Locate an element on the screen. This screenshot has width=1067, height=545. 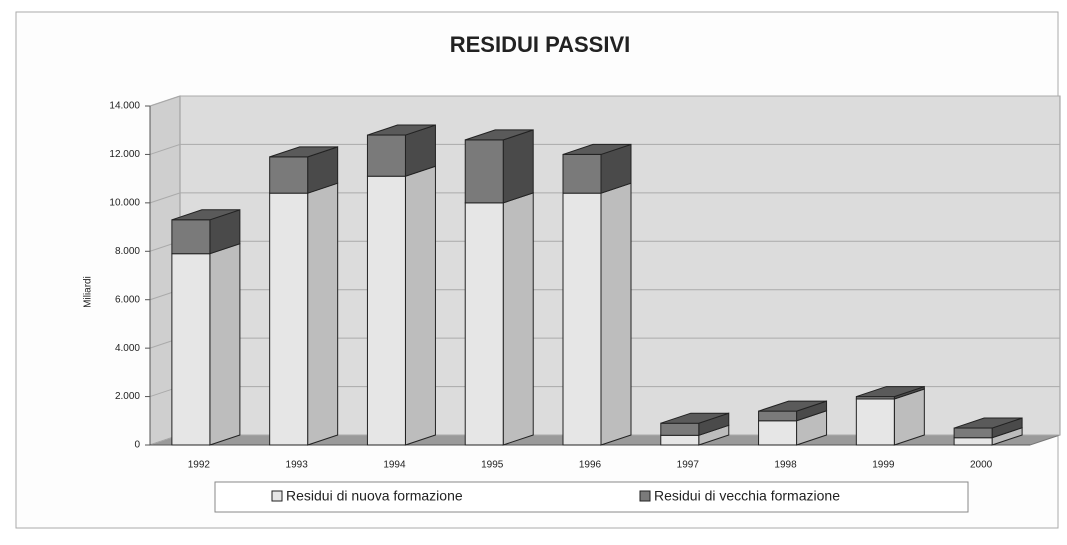
x-tick-label: 1993 is located at coordinates (297, 465).